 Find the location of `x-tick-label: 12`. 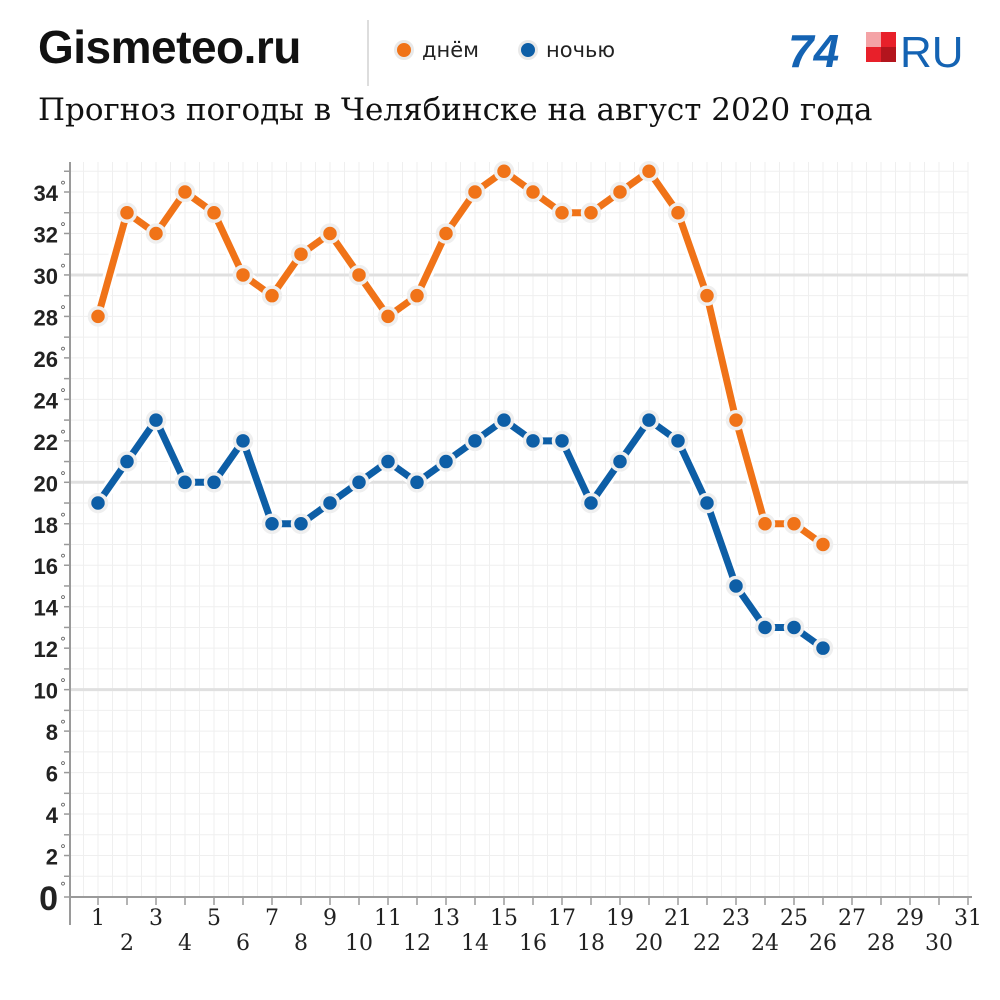

x-tick-label: 12 is located at coordinates (417, 943).